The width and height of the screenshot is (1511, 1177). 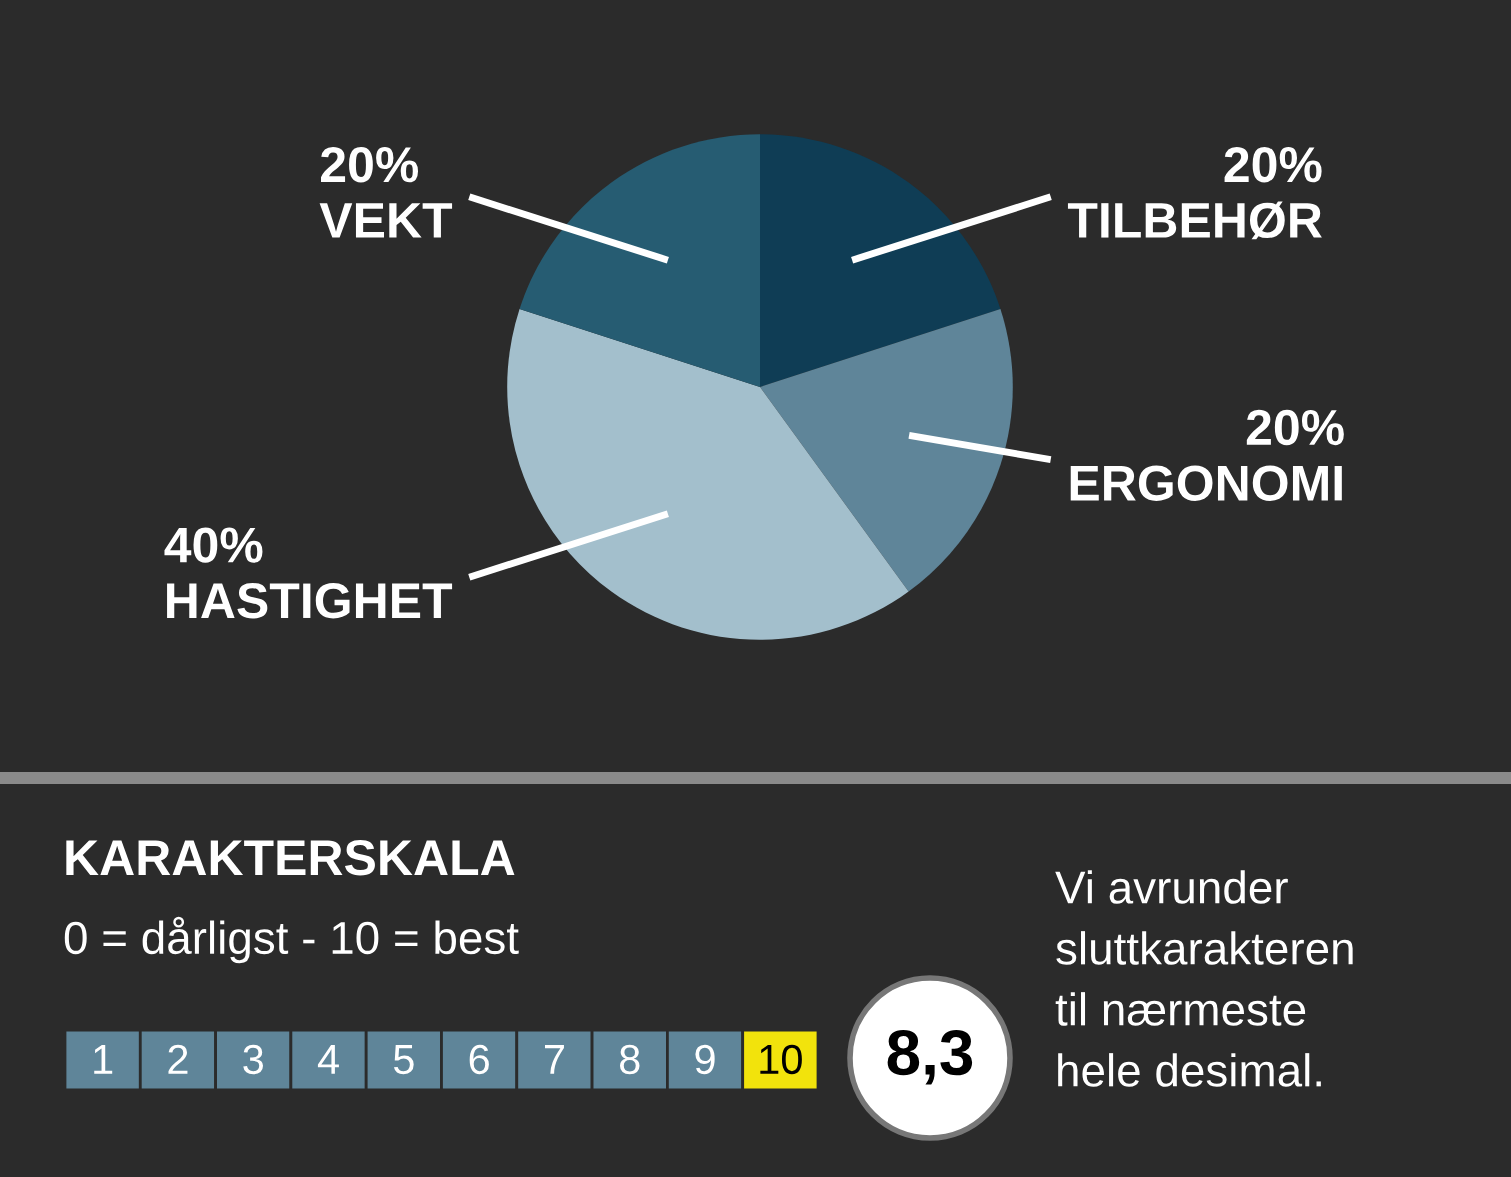 I want to click on data-label: 6, so click(x=479, y=1059).